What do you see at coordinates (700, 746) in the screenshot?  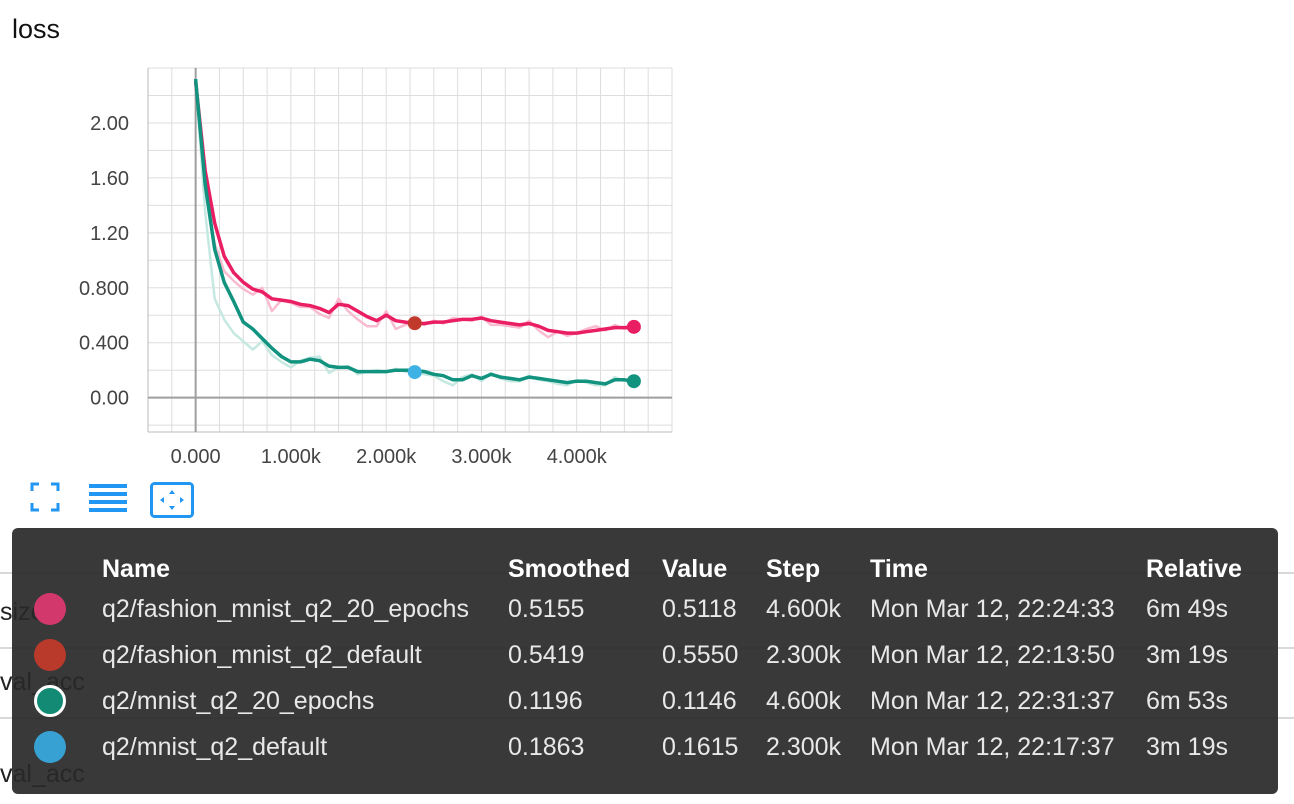 I see `raw-value: 0.1615` at bounding box center [700, 746].